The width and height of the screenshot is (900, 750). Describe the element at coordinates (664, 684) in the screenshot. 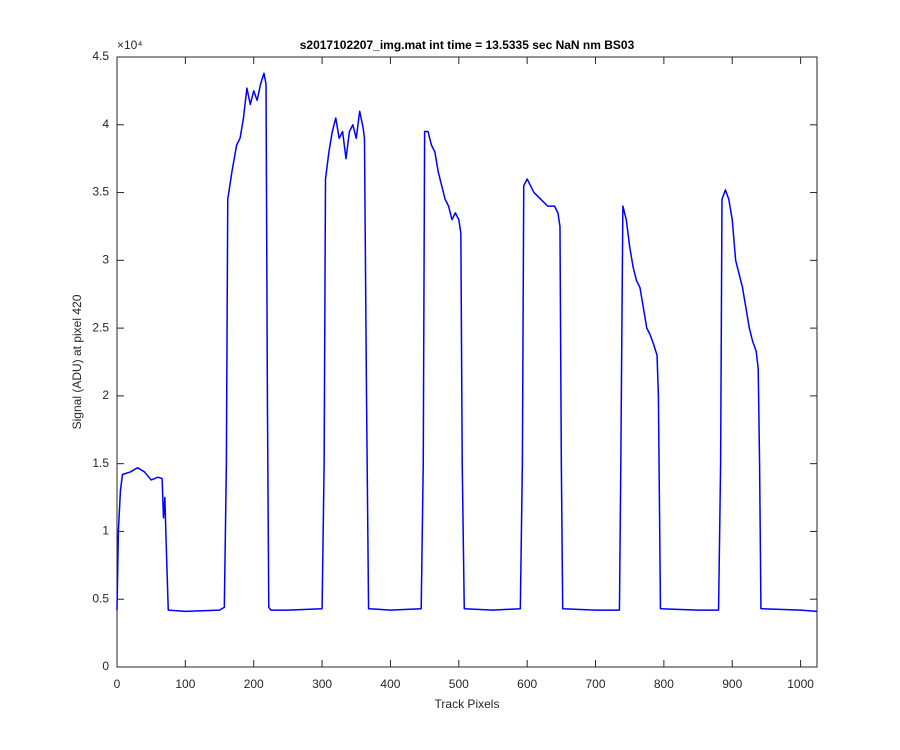

I see `x-tick-label: 800` at that location.